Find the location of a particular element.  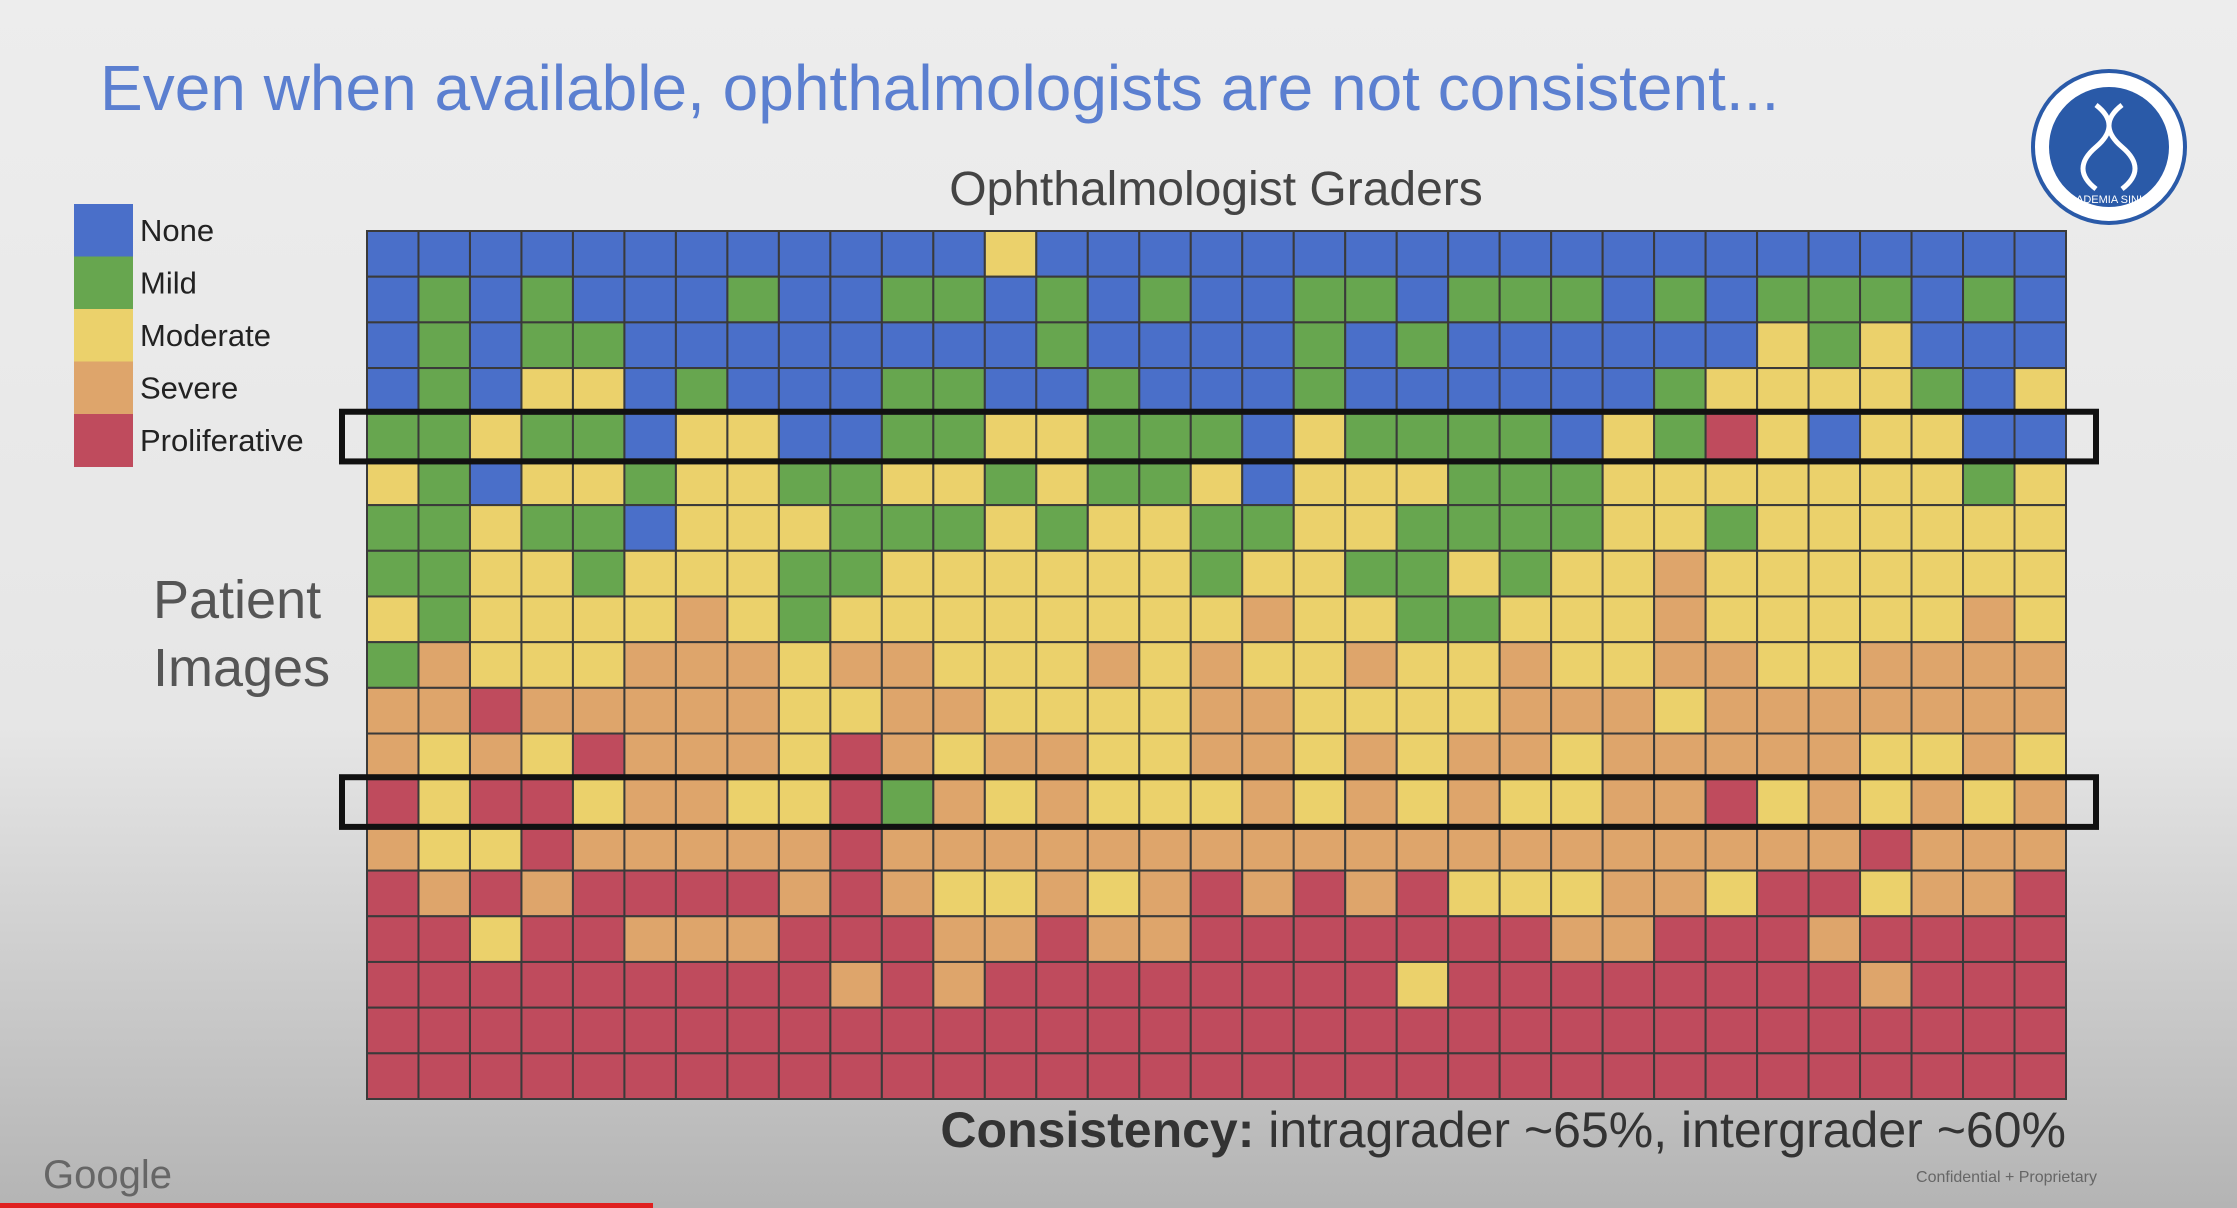

legend-label: Severe is located at coordinates (189, 388).